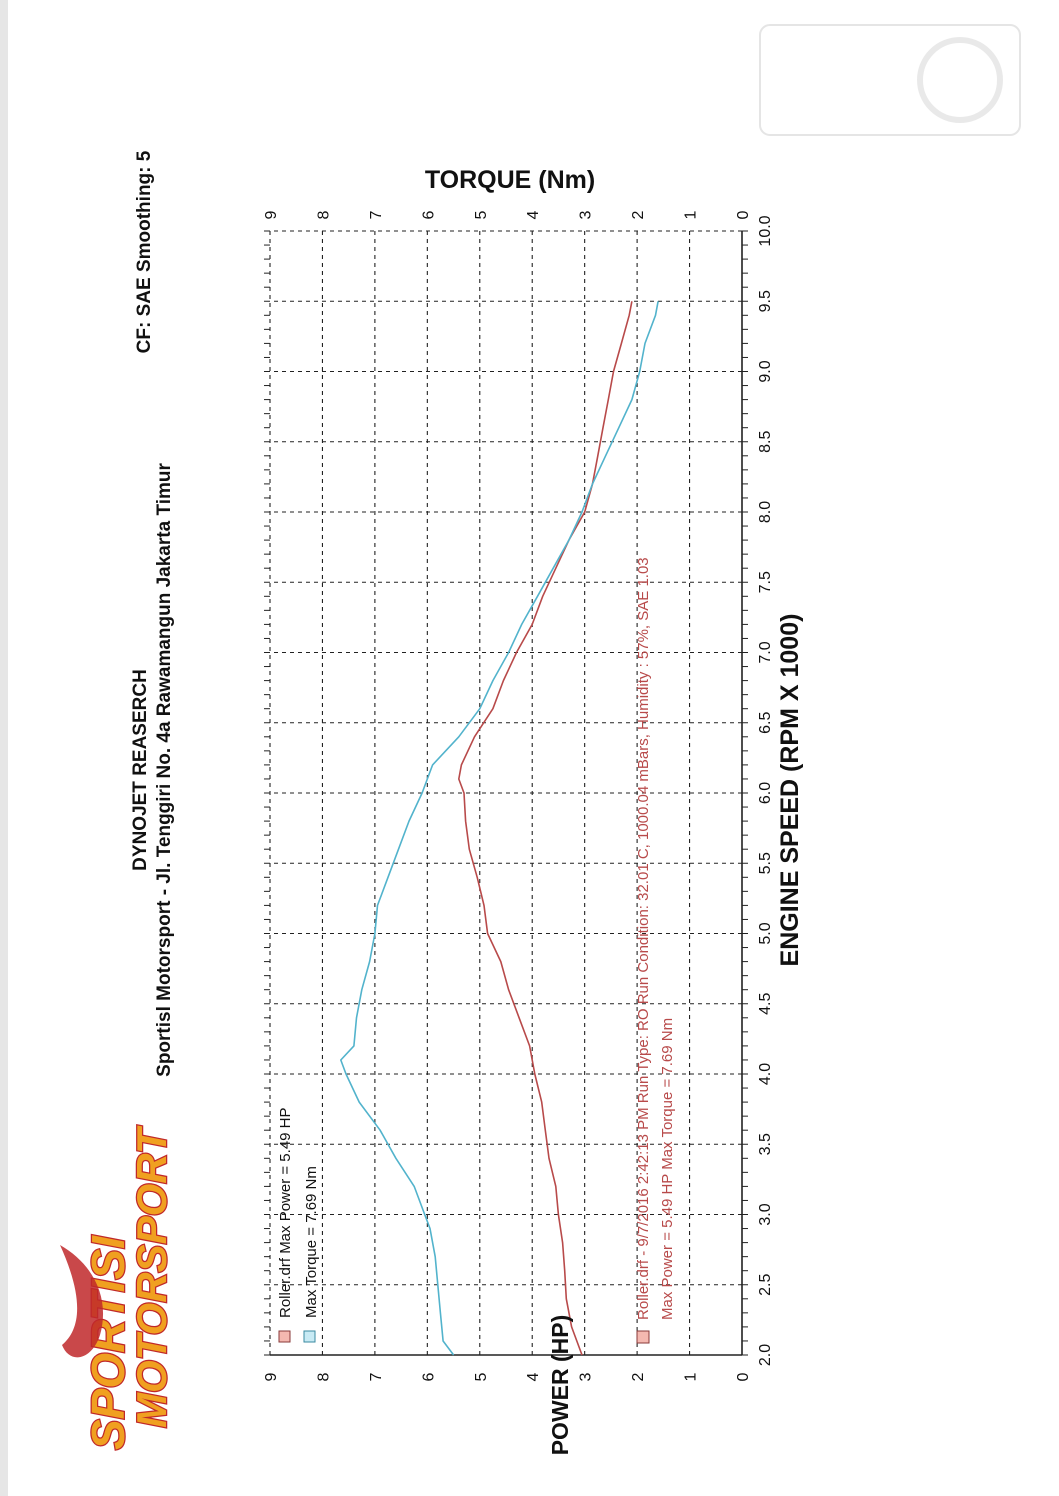 Image resolution: width=1059 pixels, height=1496 pixels. What do you see at coordinates (765, 1214) in the screenshot?
I see `rpm-tick-label: 3.0` at bounding box center [765, 1214].